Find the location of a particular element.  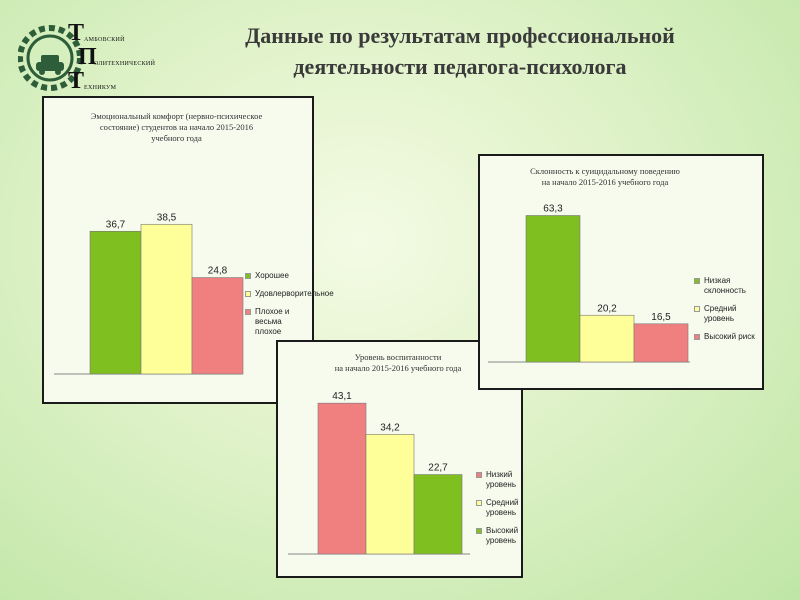

legend-entry: Удовлерворительное is located at coordinates (289, 294).